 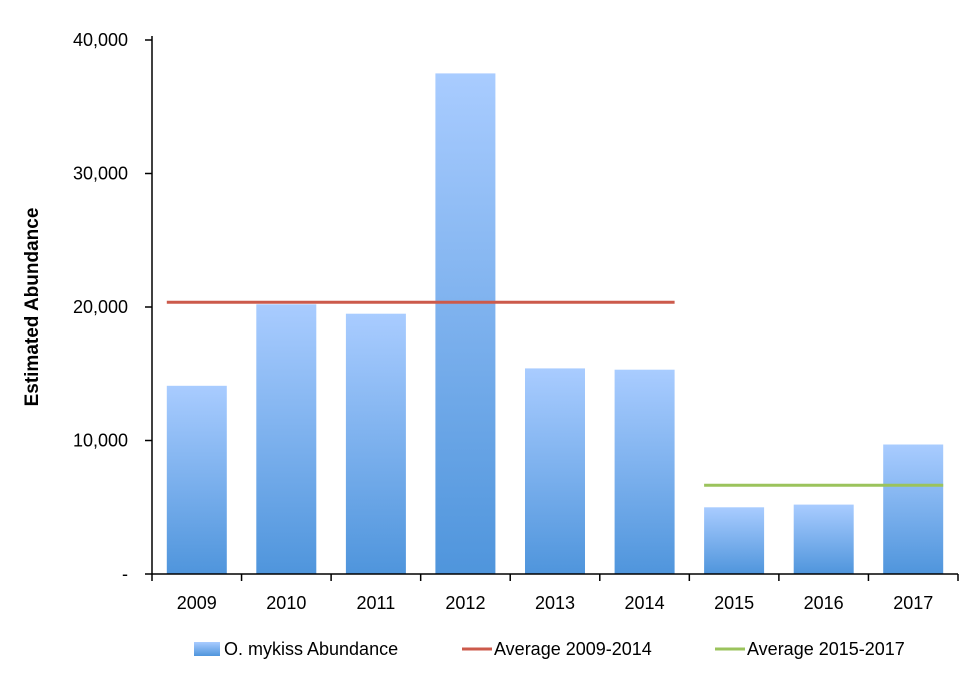 What do you see at coordinates (197, 603) in the screenshot?
I see `x-tick-label-2009: 2009` at bounding box center [197, 603].